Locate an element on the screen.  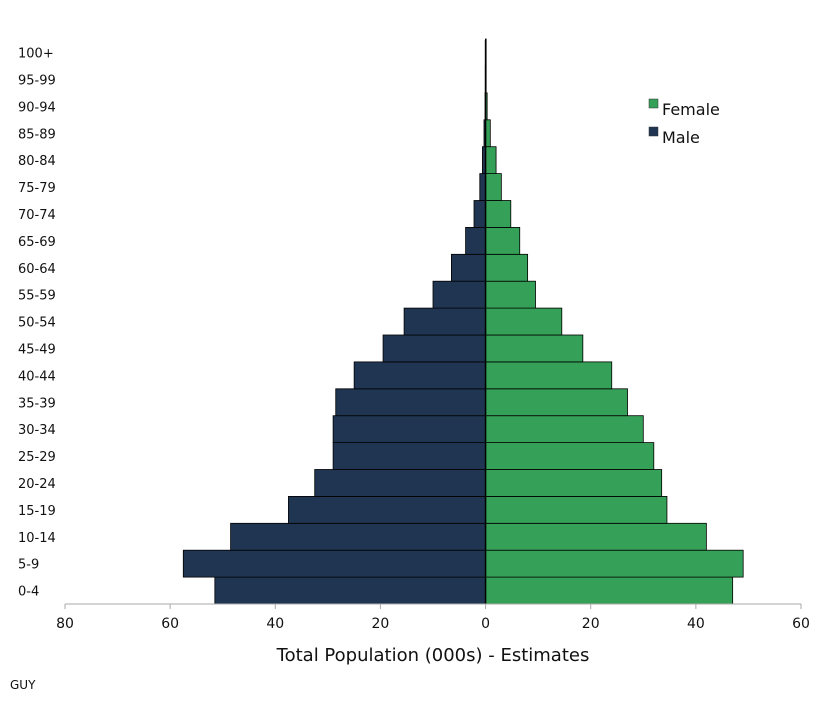
age-label-10-14: 10-14 is located at coordinates (37, 538).